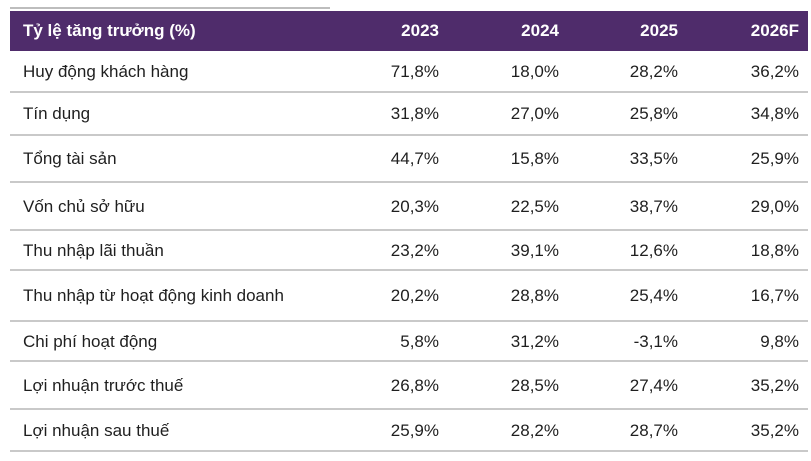 This screenshot has width=811, height=461. Describe the element at coordinates (747, 114) in the screenshot. I see `cell-value: 34,8%` at that location.